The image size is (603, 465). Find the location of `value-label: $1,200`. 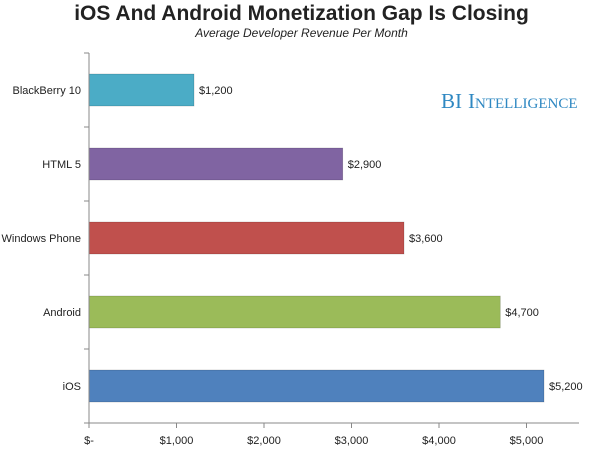

value-label: $1,200 is located at coordinates (216, 91).